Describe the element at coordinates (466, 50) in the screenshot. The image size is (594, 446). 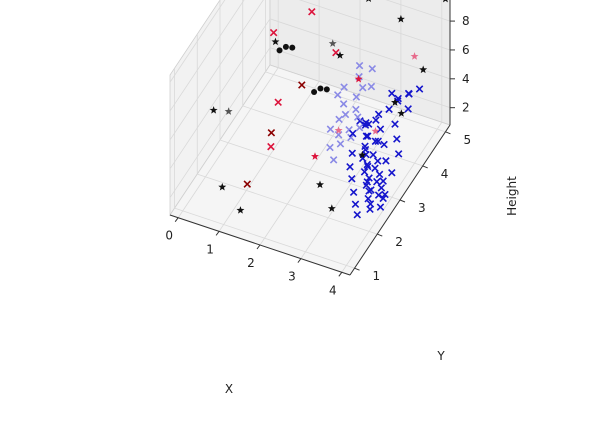
I see `z-tick-label: 6` at that location.